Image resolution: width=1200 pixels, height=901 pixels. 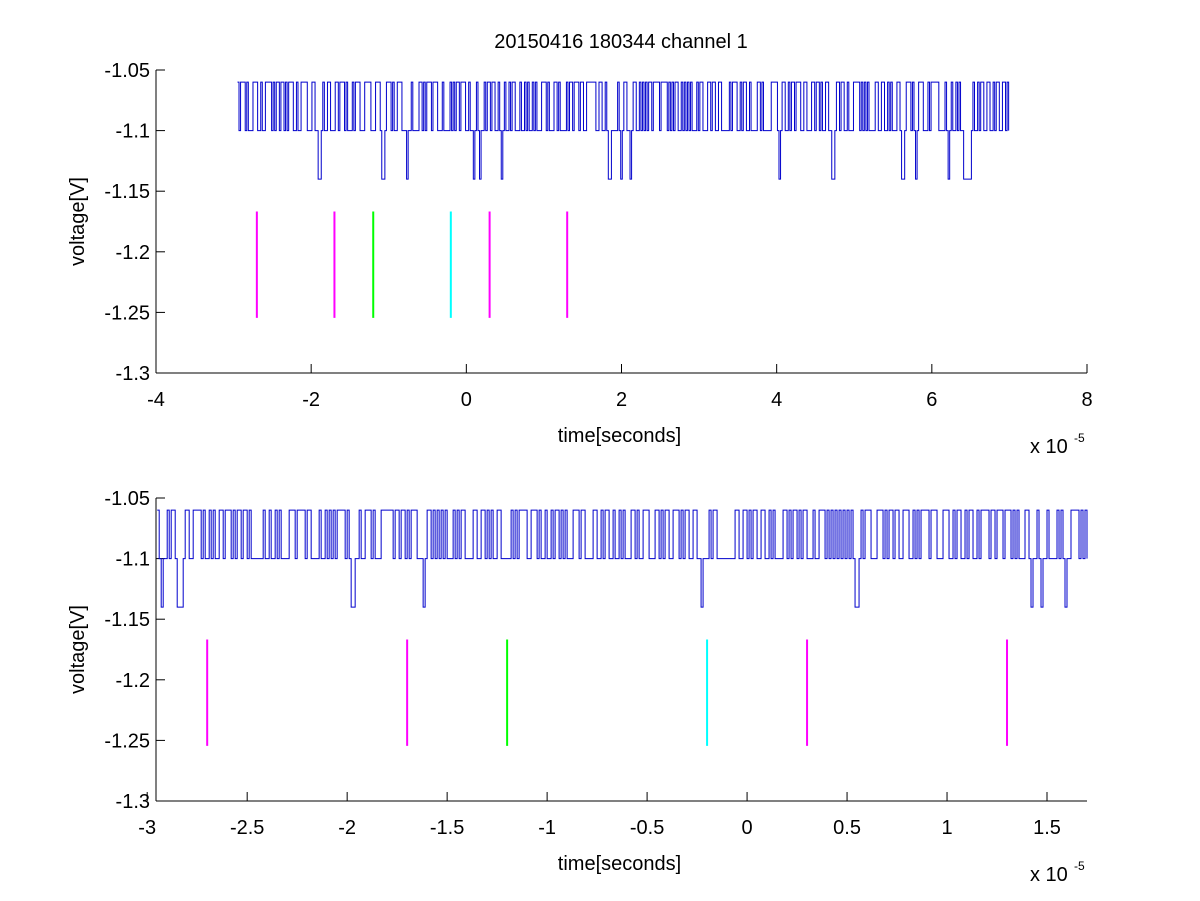 I want to click on figure-title: 20150416 180344 channel 1, so click(x=621, y=42).